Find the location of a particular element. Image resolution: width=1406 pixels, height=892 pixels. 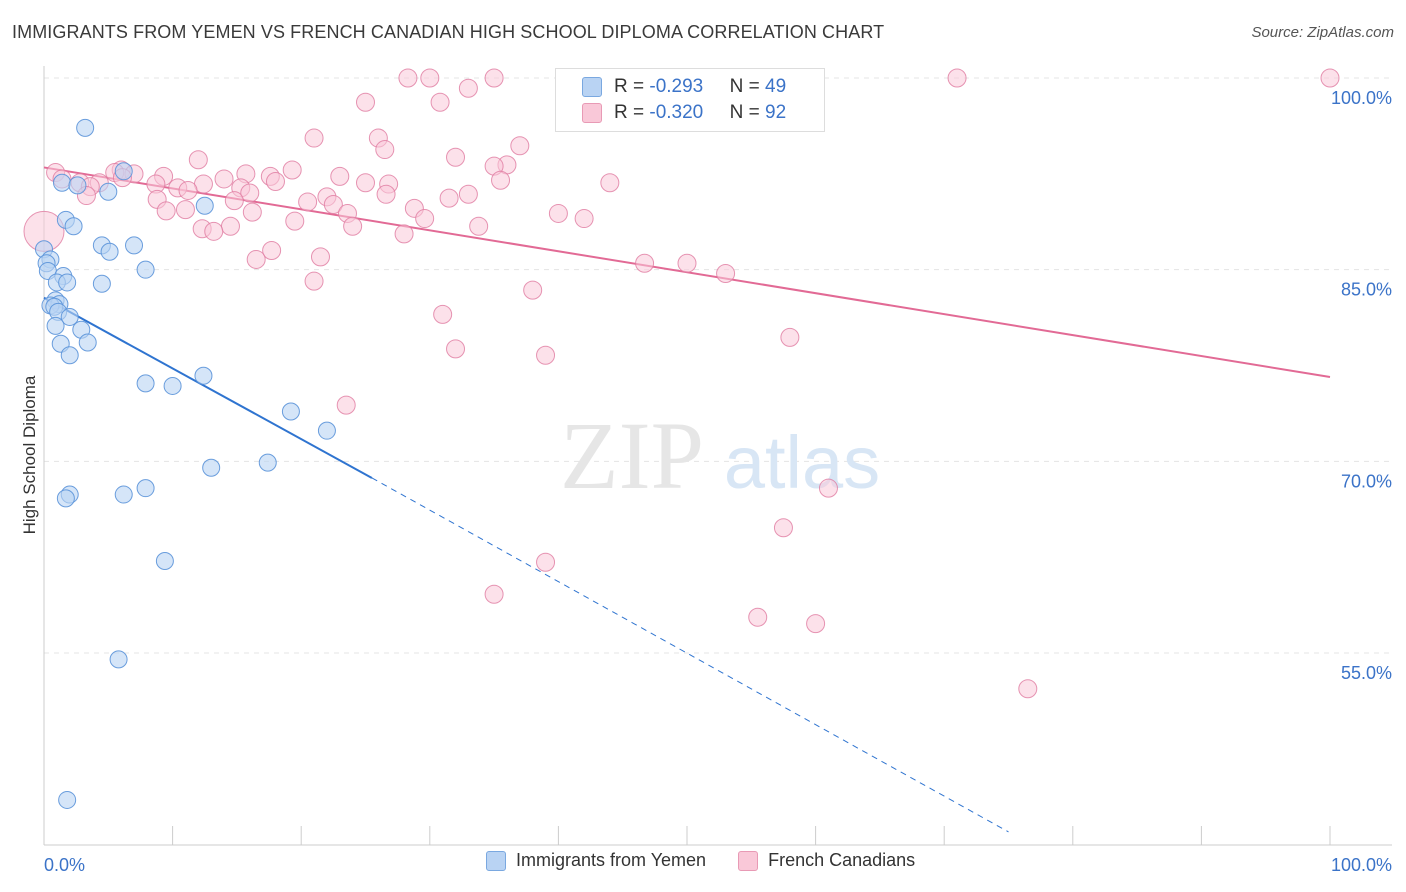

legend: Immigrants from Yemen French Canadians is located at coordinates (700, 860).